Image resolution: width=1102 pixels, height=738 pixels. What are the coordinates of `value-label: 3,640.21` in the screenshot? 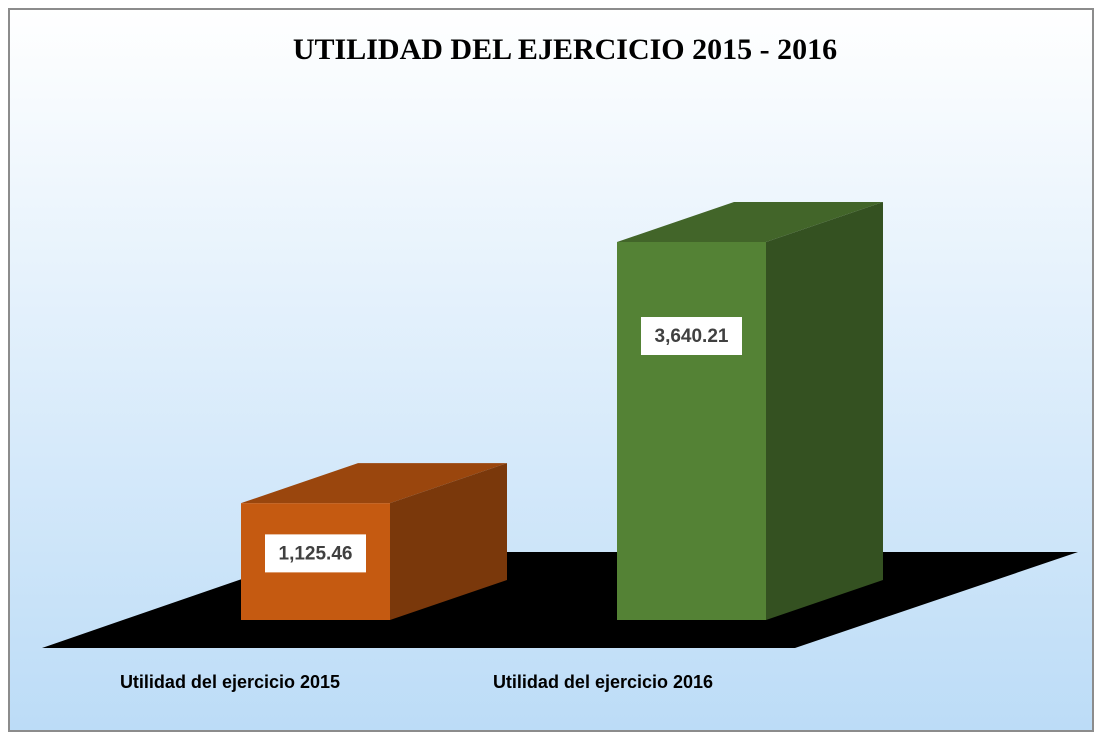 It's located at (692, 336).